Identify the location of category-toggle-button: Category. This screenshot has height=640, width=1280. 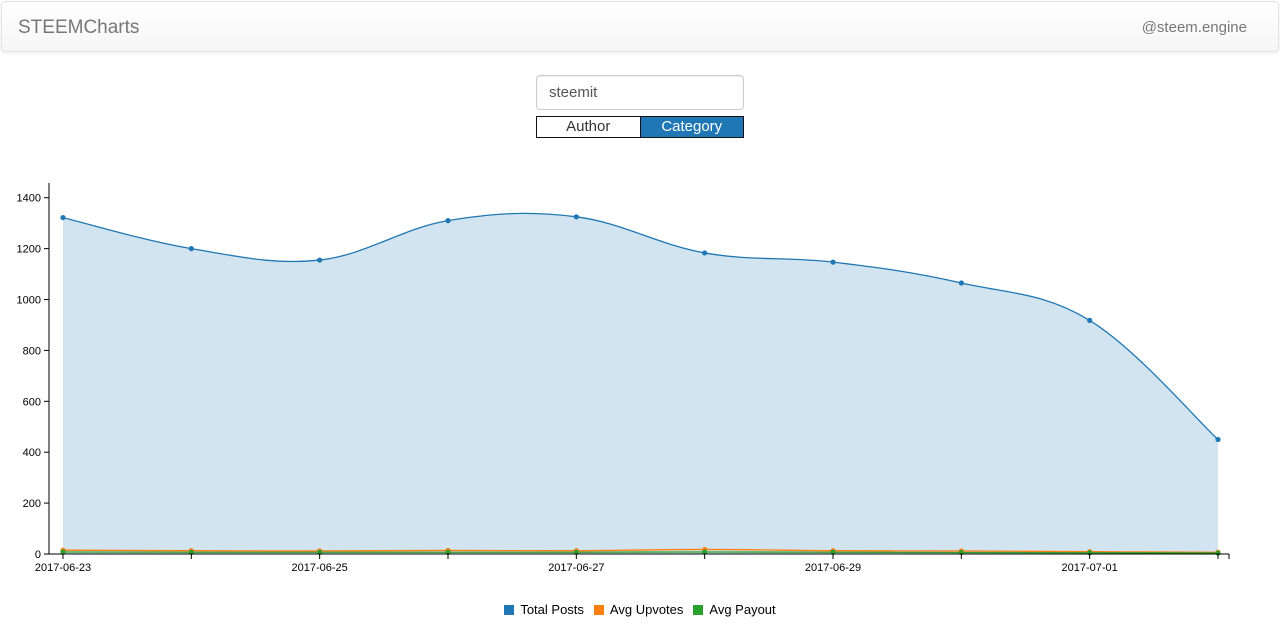
(691, 127).